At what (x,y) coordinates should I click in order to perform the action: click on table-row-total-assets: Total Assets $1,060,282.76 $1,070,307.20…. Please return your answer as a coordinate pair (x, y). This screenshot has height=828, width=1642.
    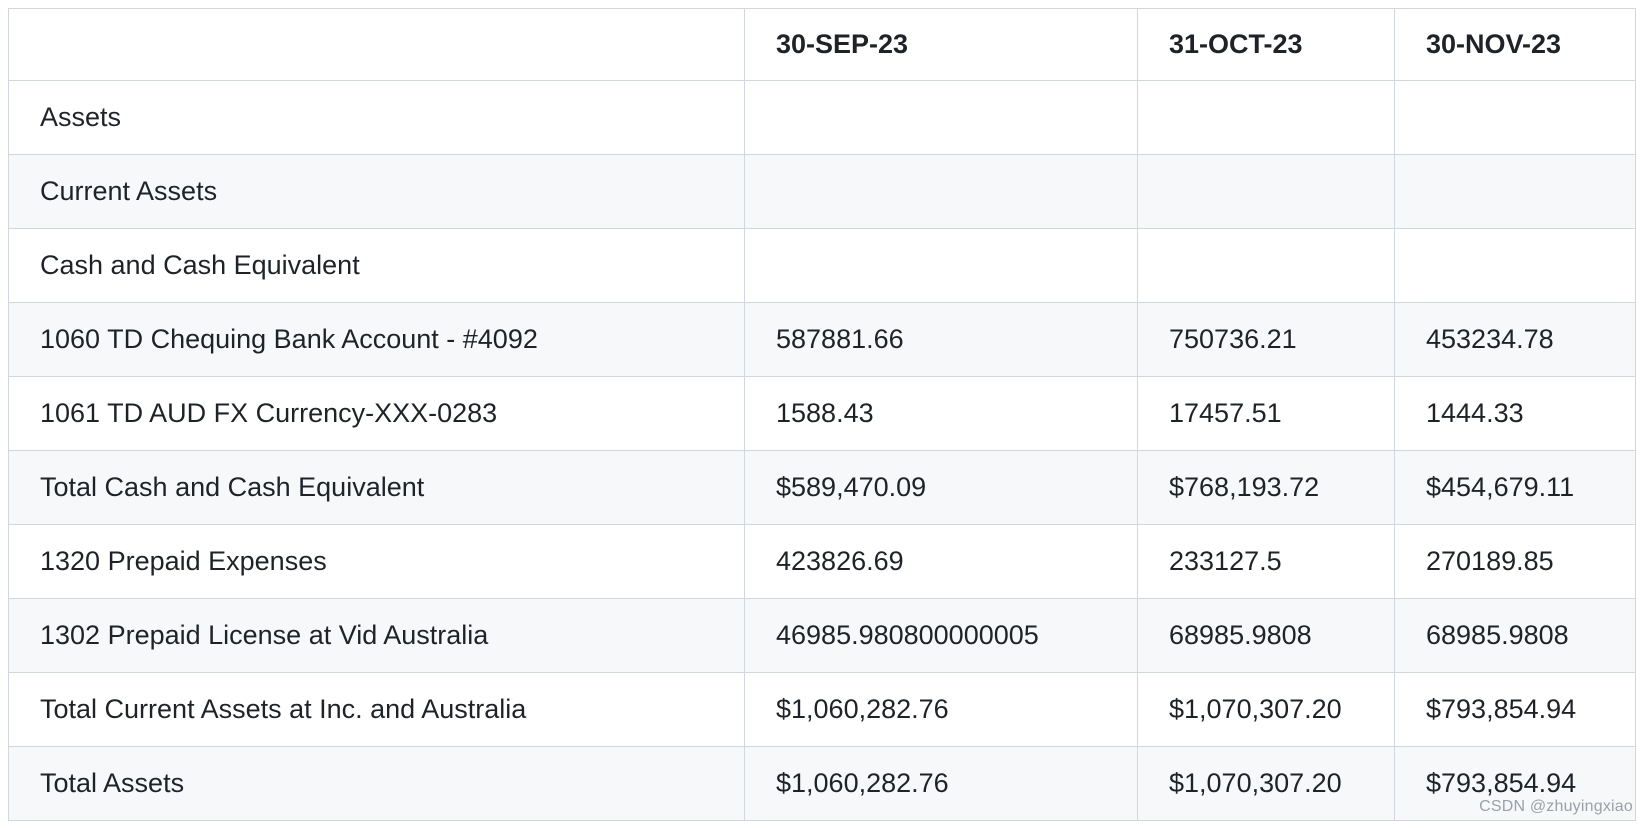
    Looking at the image, I should click on (822, 783).